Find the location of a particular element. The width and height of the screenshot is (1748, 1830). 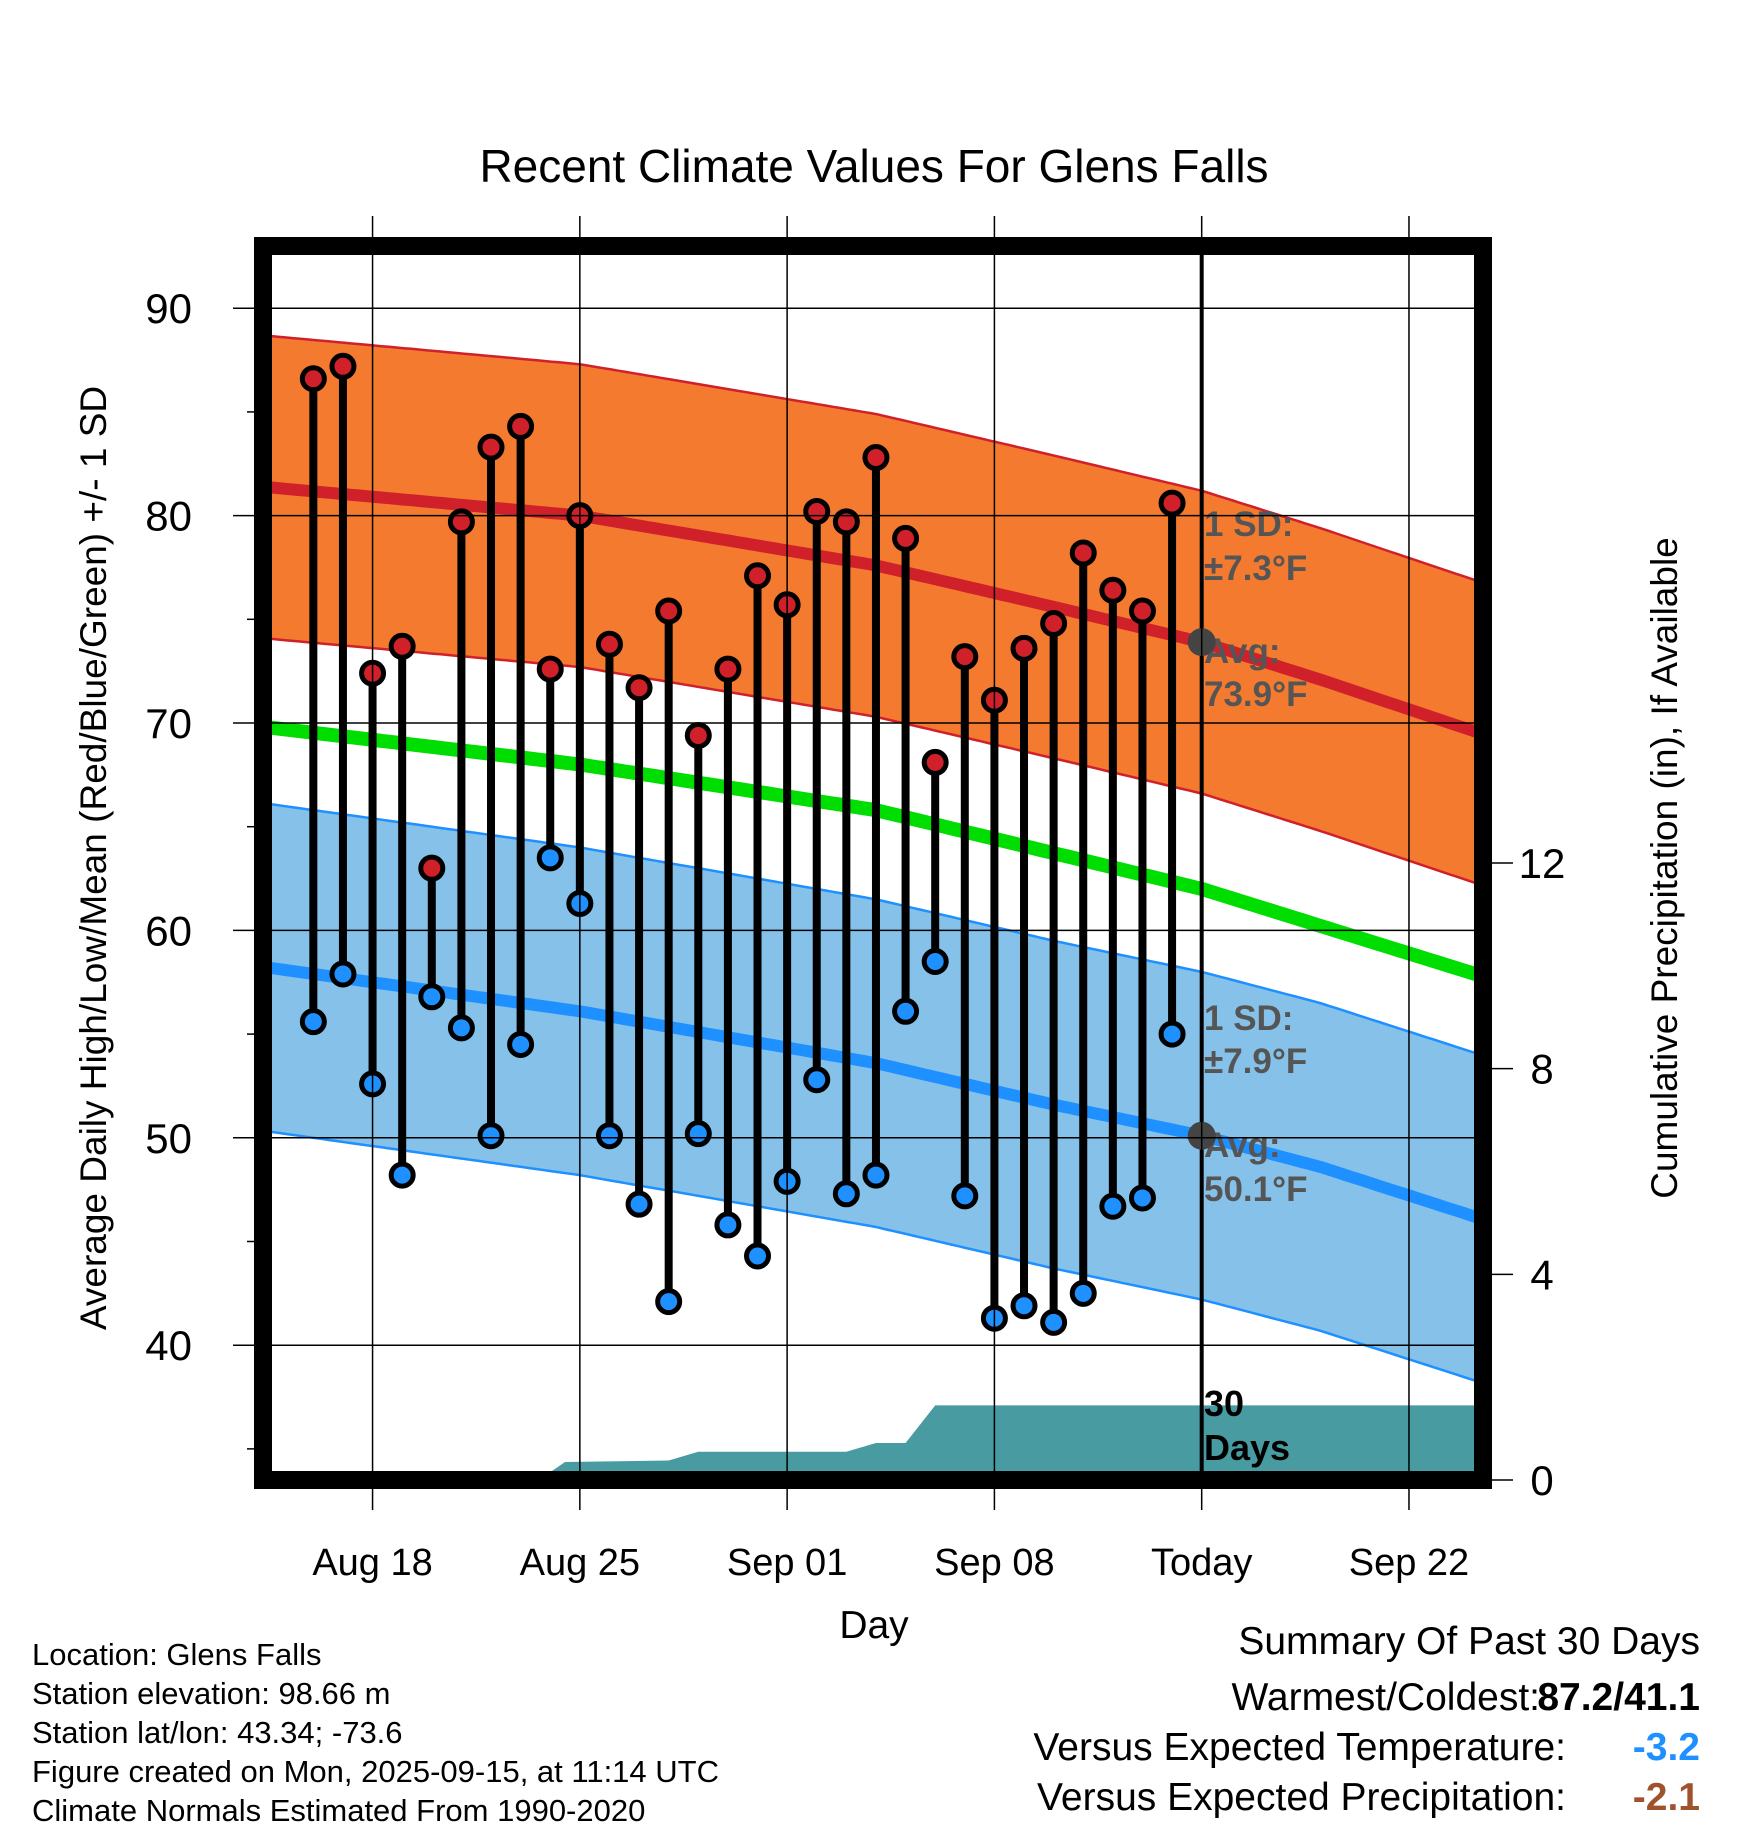

high-avg-annotation-line1: Avg: is located at coordinates (1242, 651).